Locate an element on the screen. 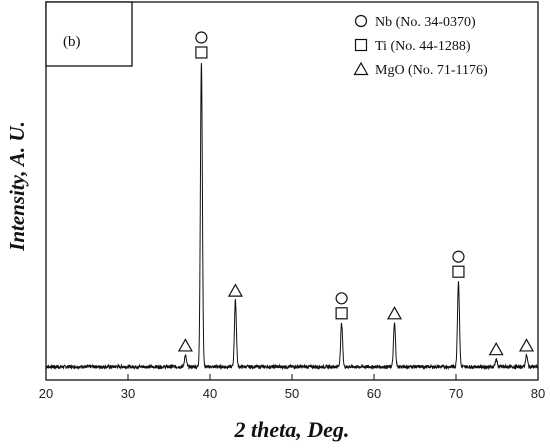 Image resolution: width=550 pixels, height=448 pixels. legend-label: MgO (No. 71-1176) is located at coordinates (431, 70).